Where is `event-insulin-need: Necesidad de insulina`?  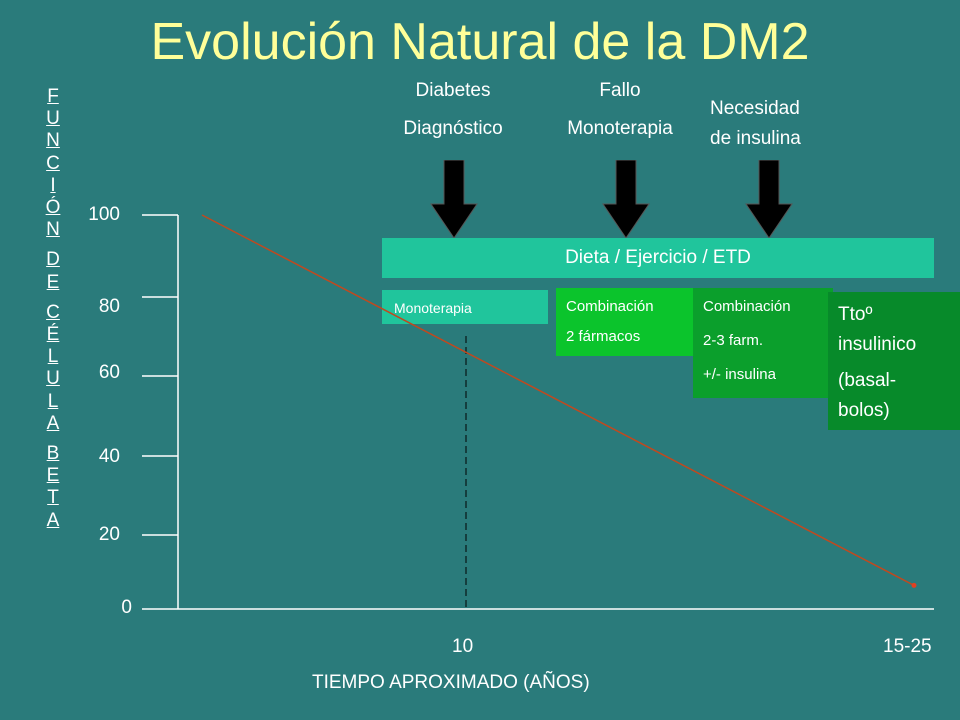 event-insulin-need: Necesidad de insulina is located at coordinates (775, 124).